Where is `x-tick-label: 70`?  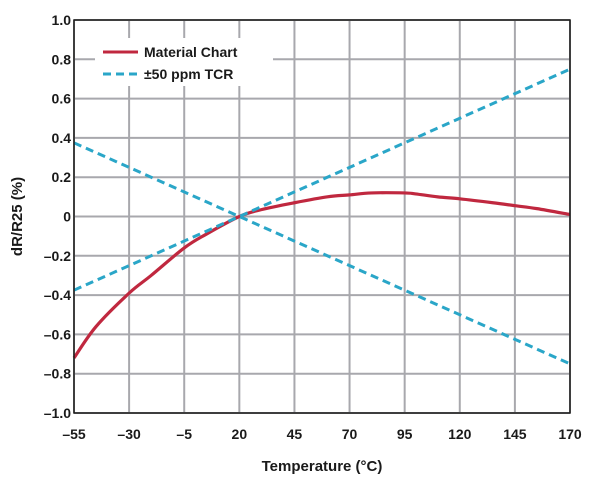 x-tick-label: 70 is located at coordinates (350, 434).